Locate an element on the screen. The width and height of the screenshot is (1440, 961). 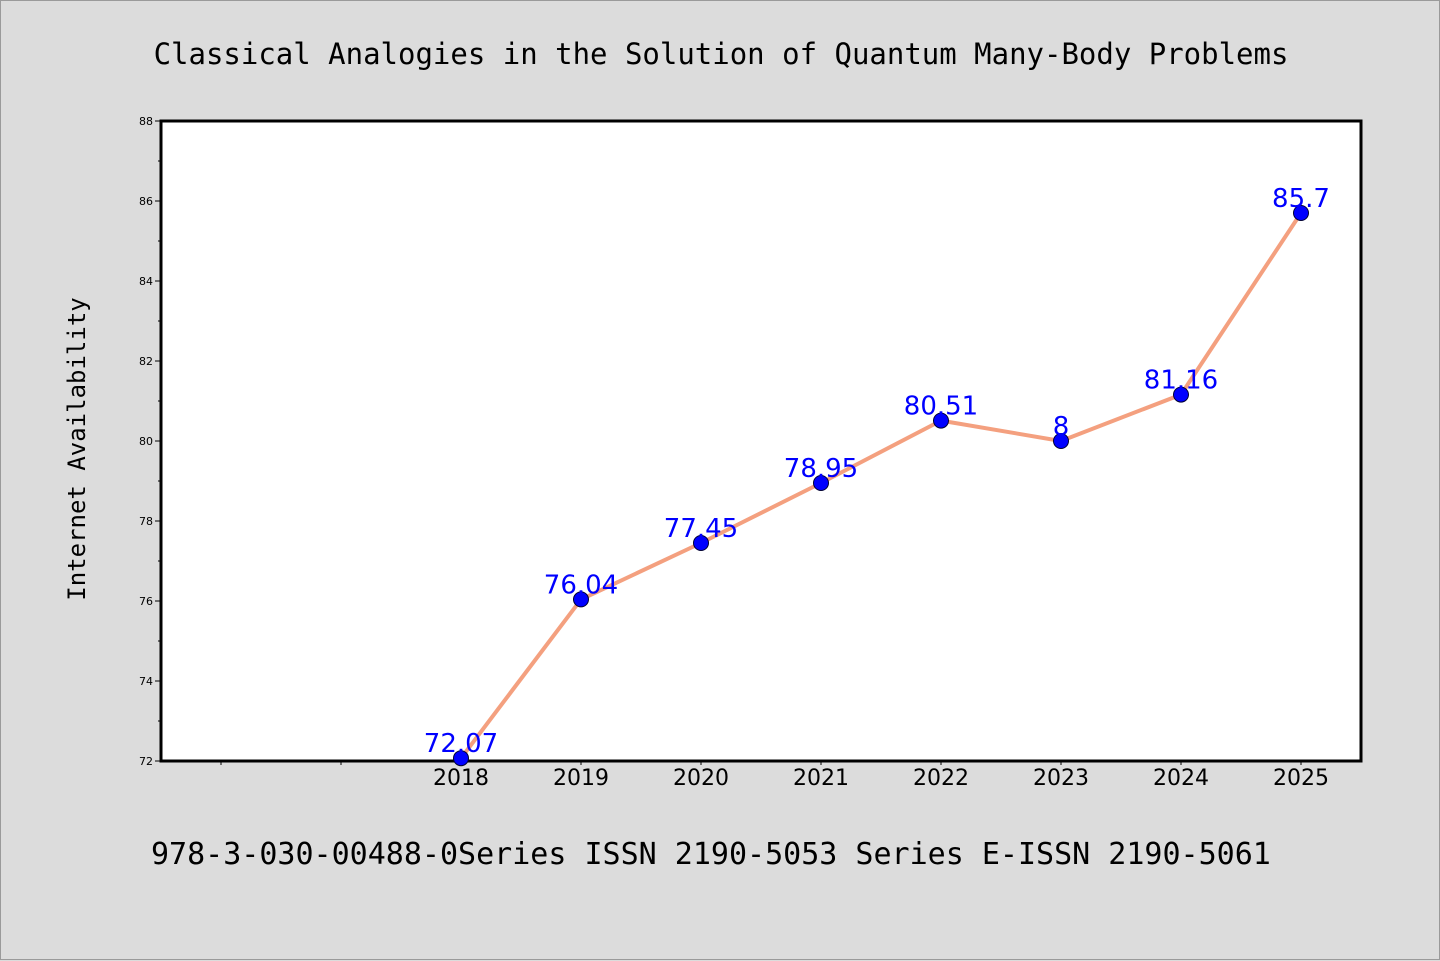
x-tick-label: 2021 is located at coordinates (821, 778).